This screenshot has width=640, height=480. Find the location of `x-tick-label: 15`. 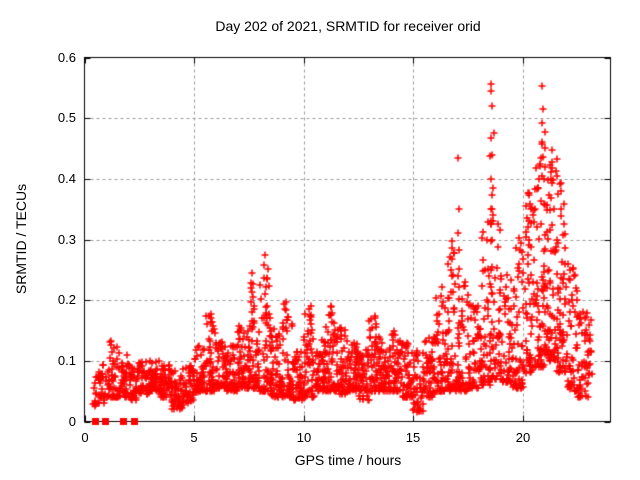

x-tick-label: 15 is located at coordinates (413, 437).